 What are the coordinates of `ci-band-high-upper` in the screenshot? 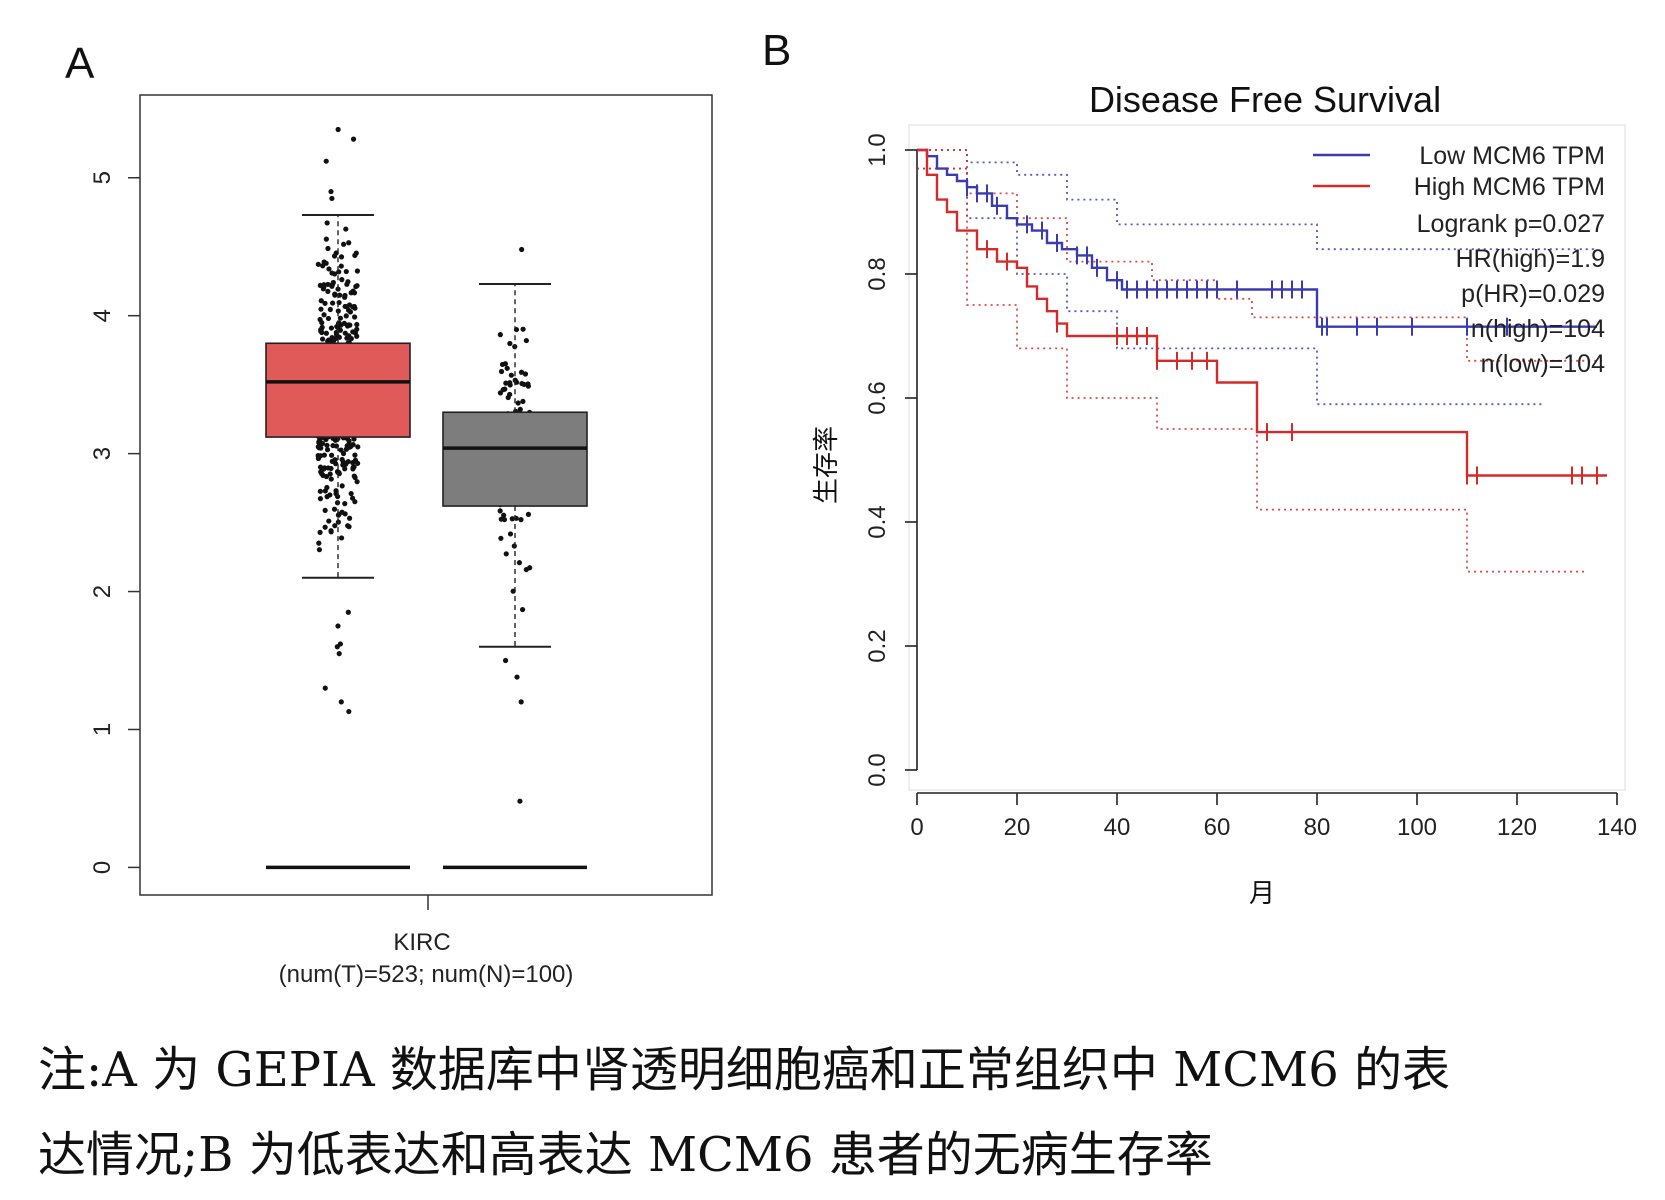 It's located at (1259, 255).